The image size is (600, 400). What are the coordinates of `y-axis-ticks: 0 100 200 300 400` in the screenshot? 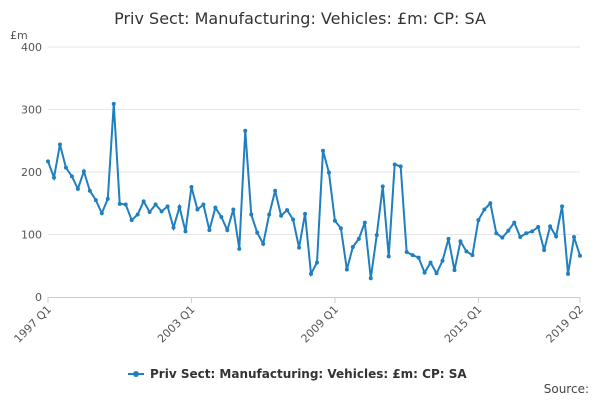 It's located at (31, 172).